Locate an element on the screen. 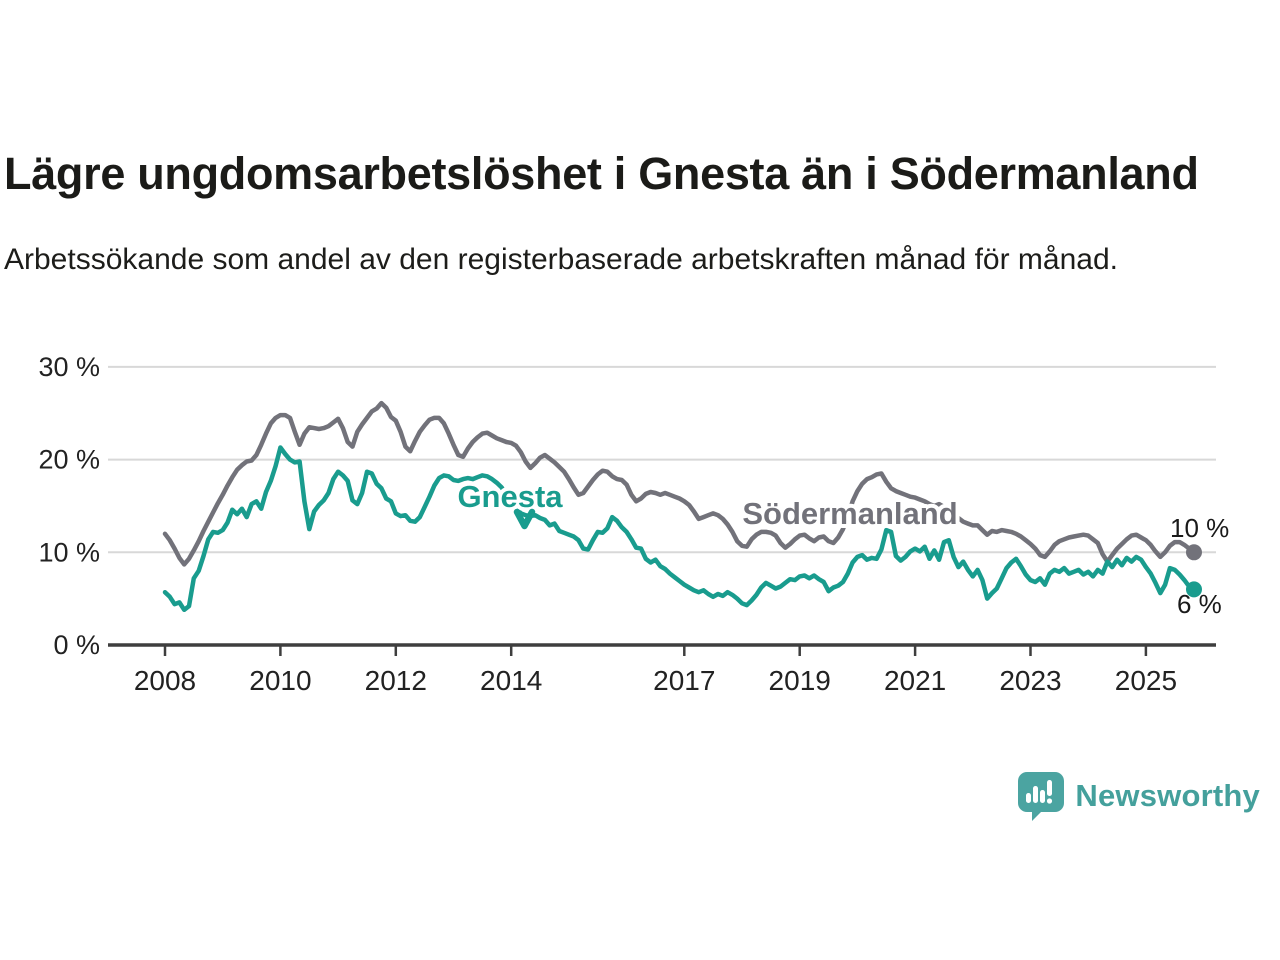 This screenshot has height=960, width=1280. x-tick-label: 2012 is located at coordinates (396, 680).